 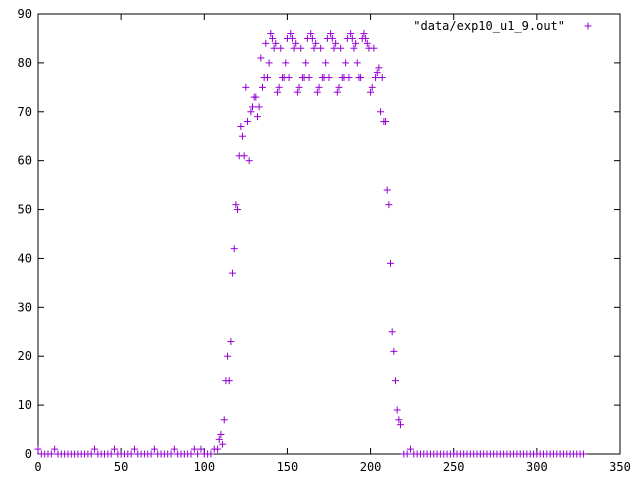 I want to click on x-tick-label: 50, so click(x=121, y=467).